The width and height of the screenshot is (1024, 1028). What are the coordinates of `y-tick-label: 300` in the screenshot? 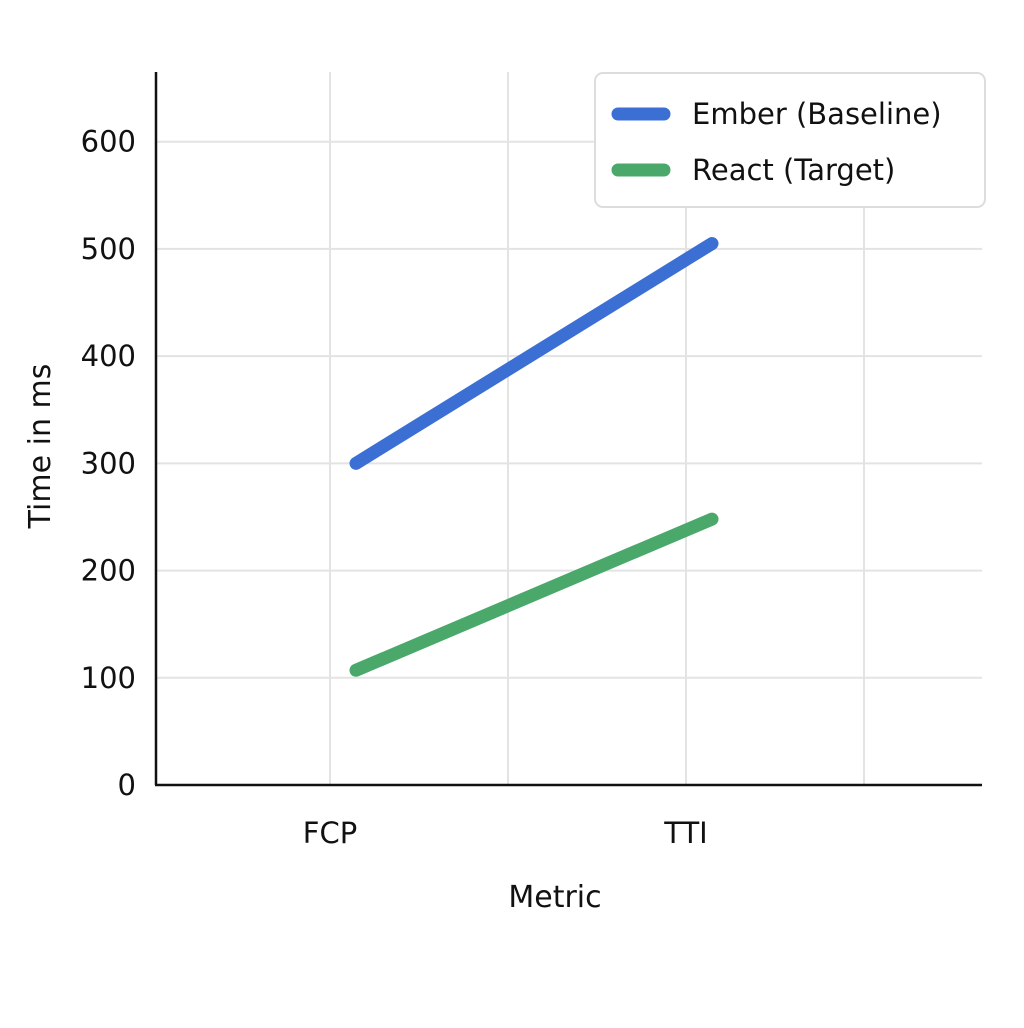 It's located at (108, 463).